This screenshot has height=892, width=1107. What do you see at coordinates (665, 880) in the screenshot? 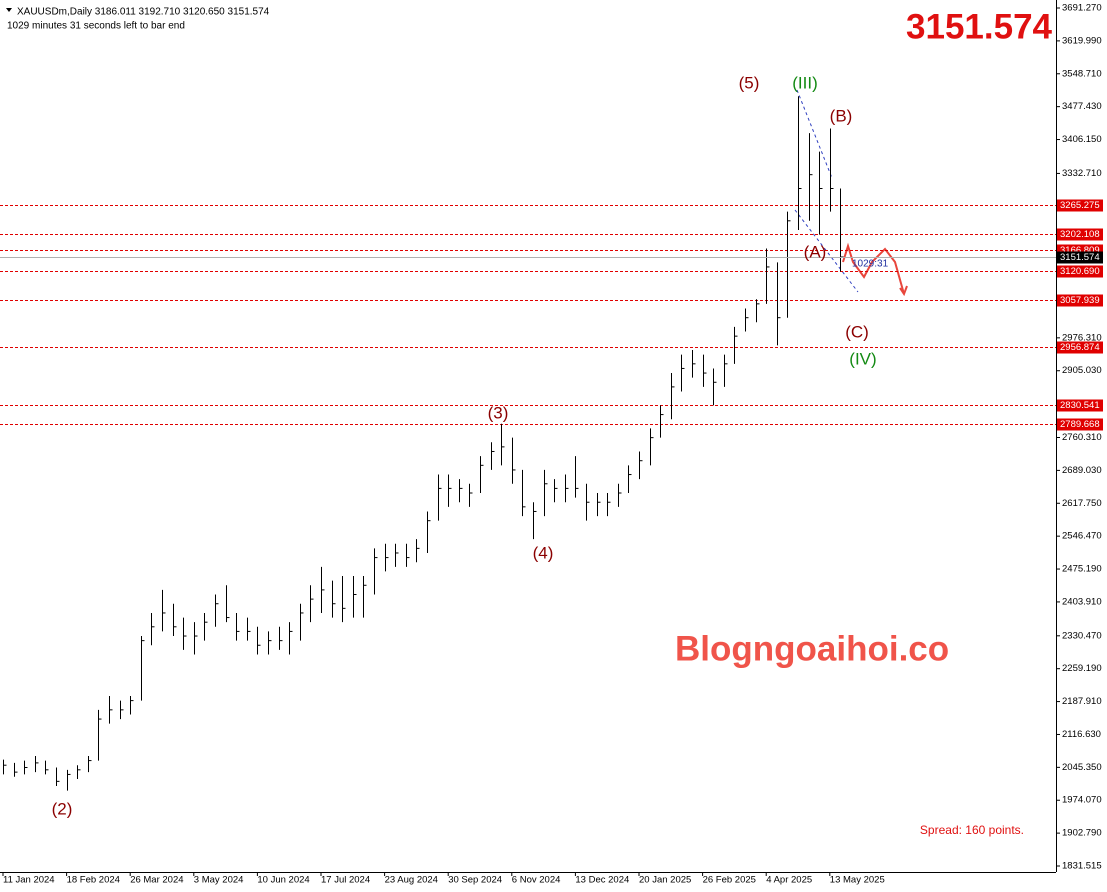
I see `x-tick-label: 20 Jan 2025` at bounding box center [665, 880].